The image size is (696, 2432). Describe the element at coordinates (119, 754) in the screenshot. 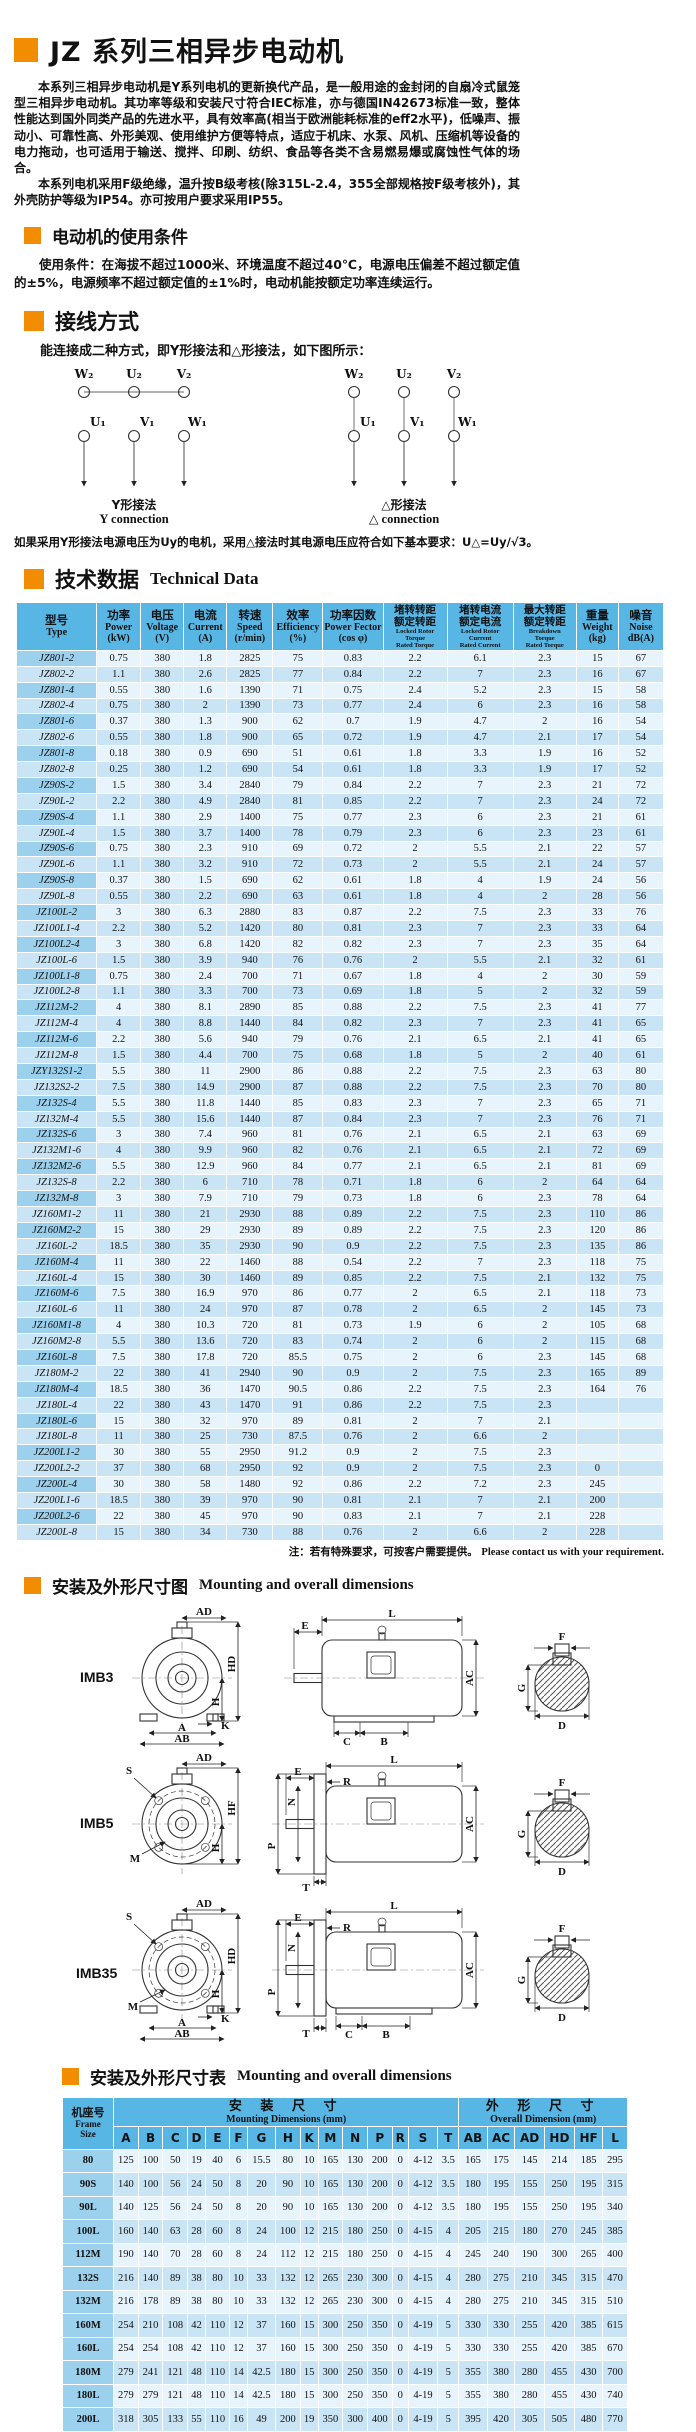

I see `tech-cell: 0.18` at that location.